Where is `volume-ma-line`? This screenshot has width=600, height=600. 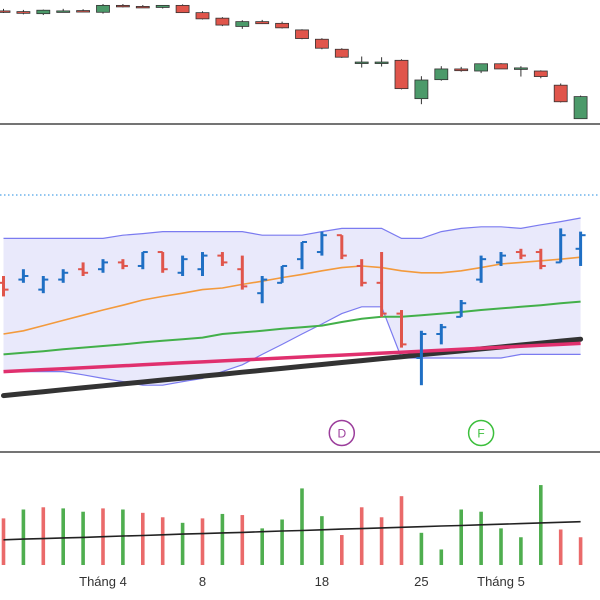 volume-ma-line is located at coordinates (292, 530).